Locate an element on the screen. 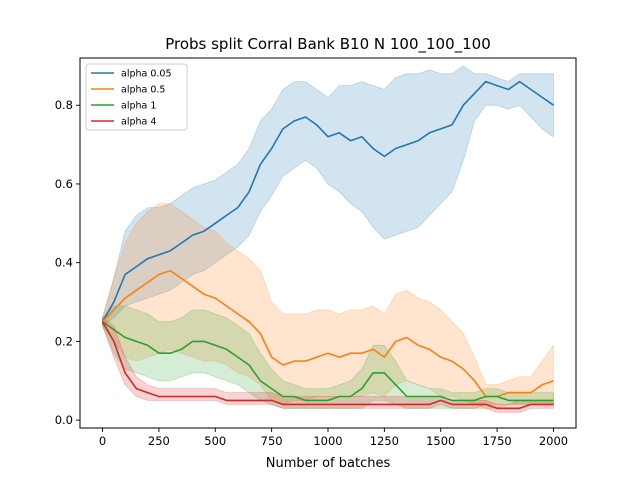 Image resolution: width=640 pixels, height=480 pixels. y-tick-label-0: 0.0 is located at coordinates (64, 420).